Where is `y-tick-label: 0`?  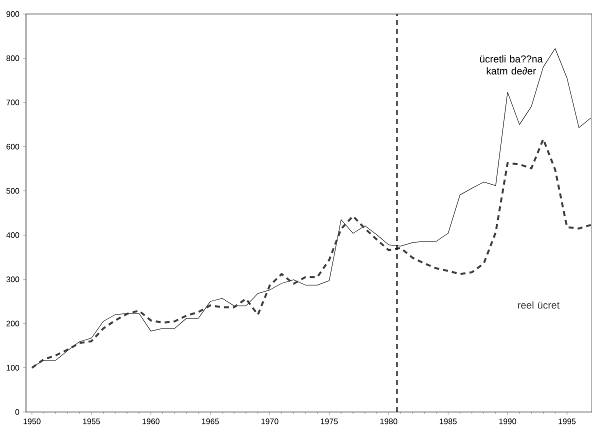 y-tick-label: 0 is located at coordinates (17, 412).